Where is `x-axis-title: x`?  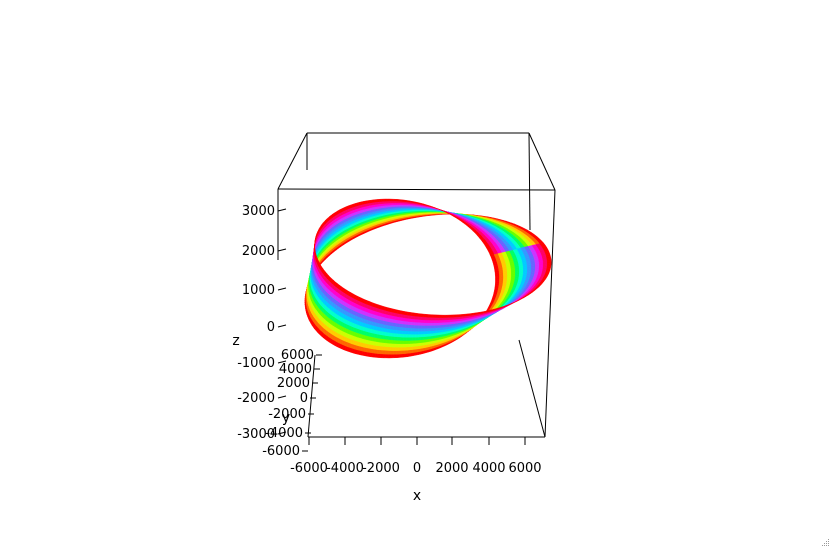
x-axis-title: x is located at coordinates (417, 496).